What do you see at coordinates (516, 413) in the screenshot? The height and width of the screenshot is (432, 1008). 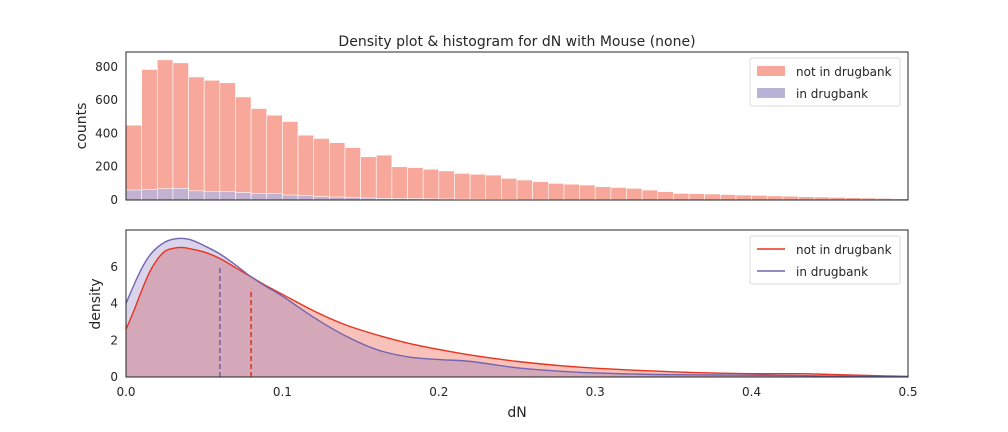 I see `x-axis-label: dN` at bounding box center [516, 413].